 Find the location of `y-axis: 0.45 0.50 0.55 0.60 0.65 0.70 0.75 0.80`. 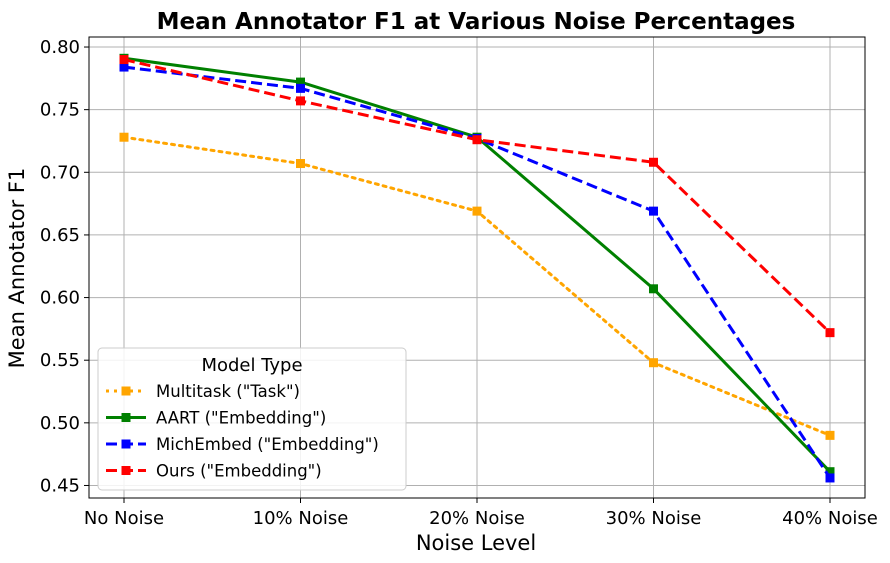

y-axis: 0.45 0.50 0.55 0.60 0.65 0.70 0.75 0.80 is located at coordinates (64, 266).